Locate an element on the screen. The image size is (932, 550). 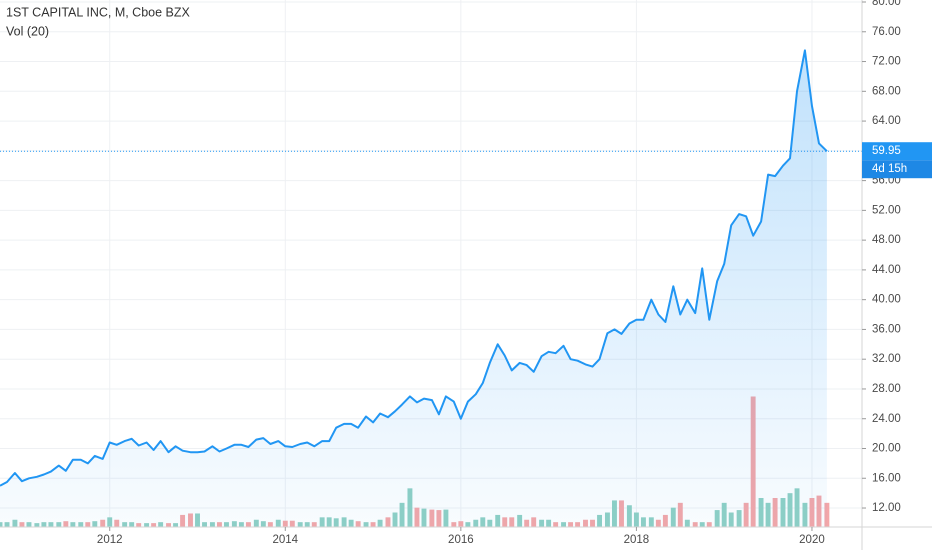
y-tick-label: 44.00 is located at coordinates (886, 270).